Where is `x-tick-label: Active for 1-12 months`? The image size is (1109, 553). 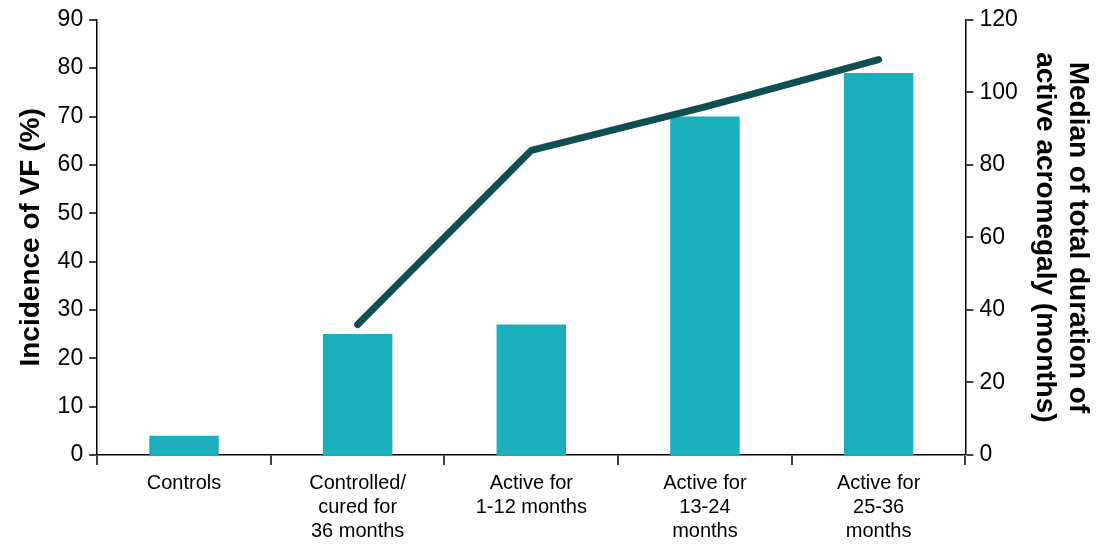
x-tick-label: Active for 1-12 months is located at coordinates (531, 493).